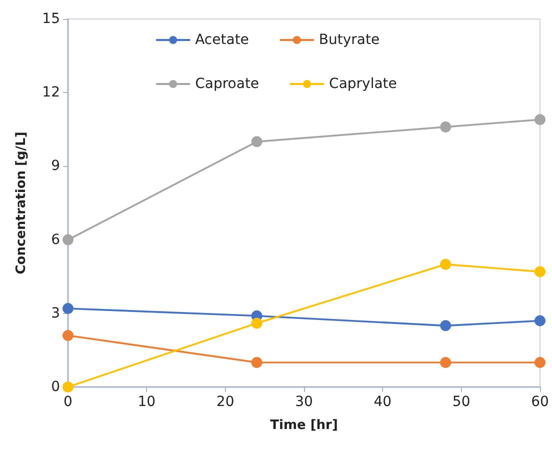 The width and height of the screenshot is (552, 456). What do you see at coordinates (461, 402) in the screenshot?
I see `x-tick-label: 50` at bounding box center [461, 402].